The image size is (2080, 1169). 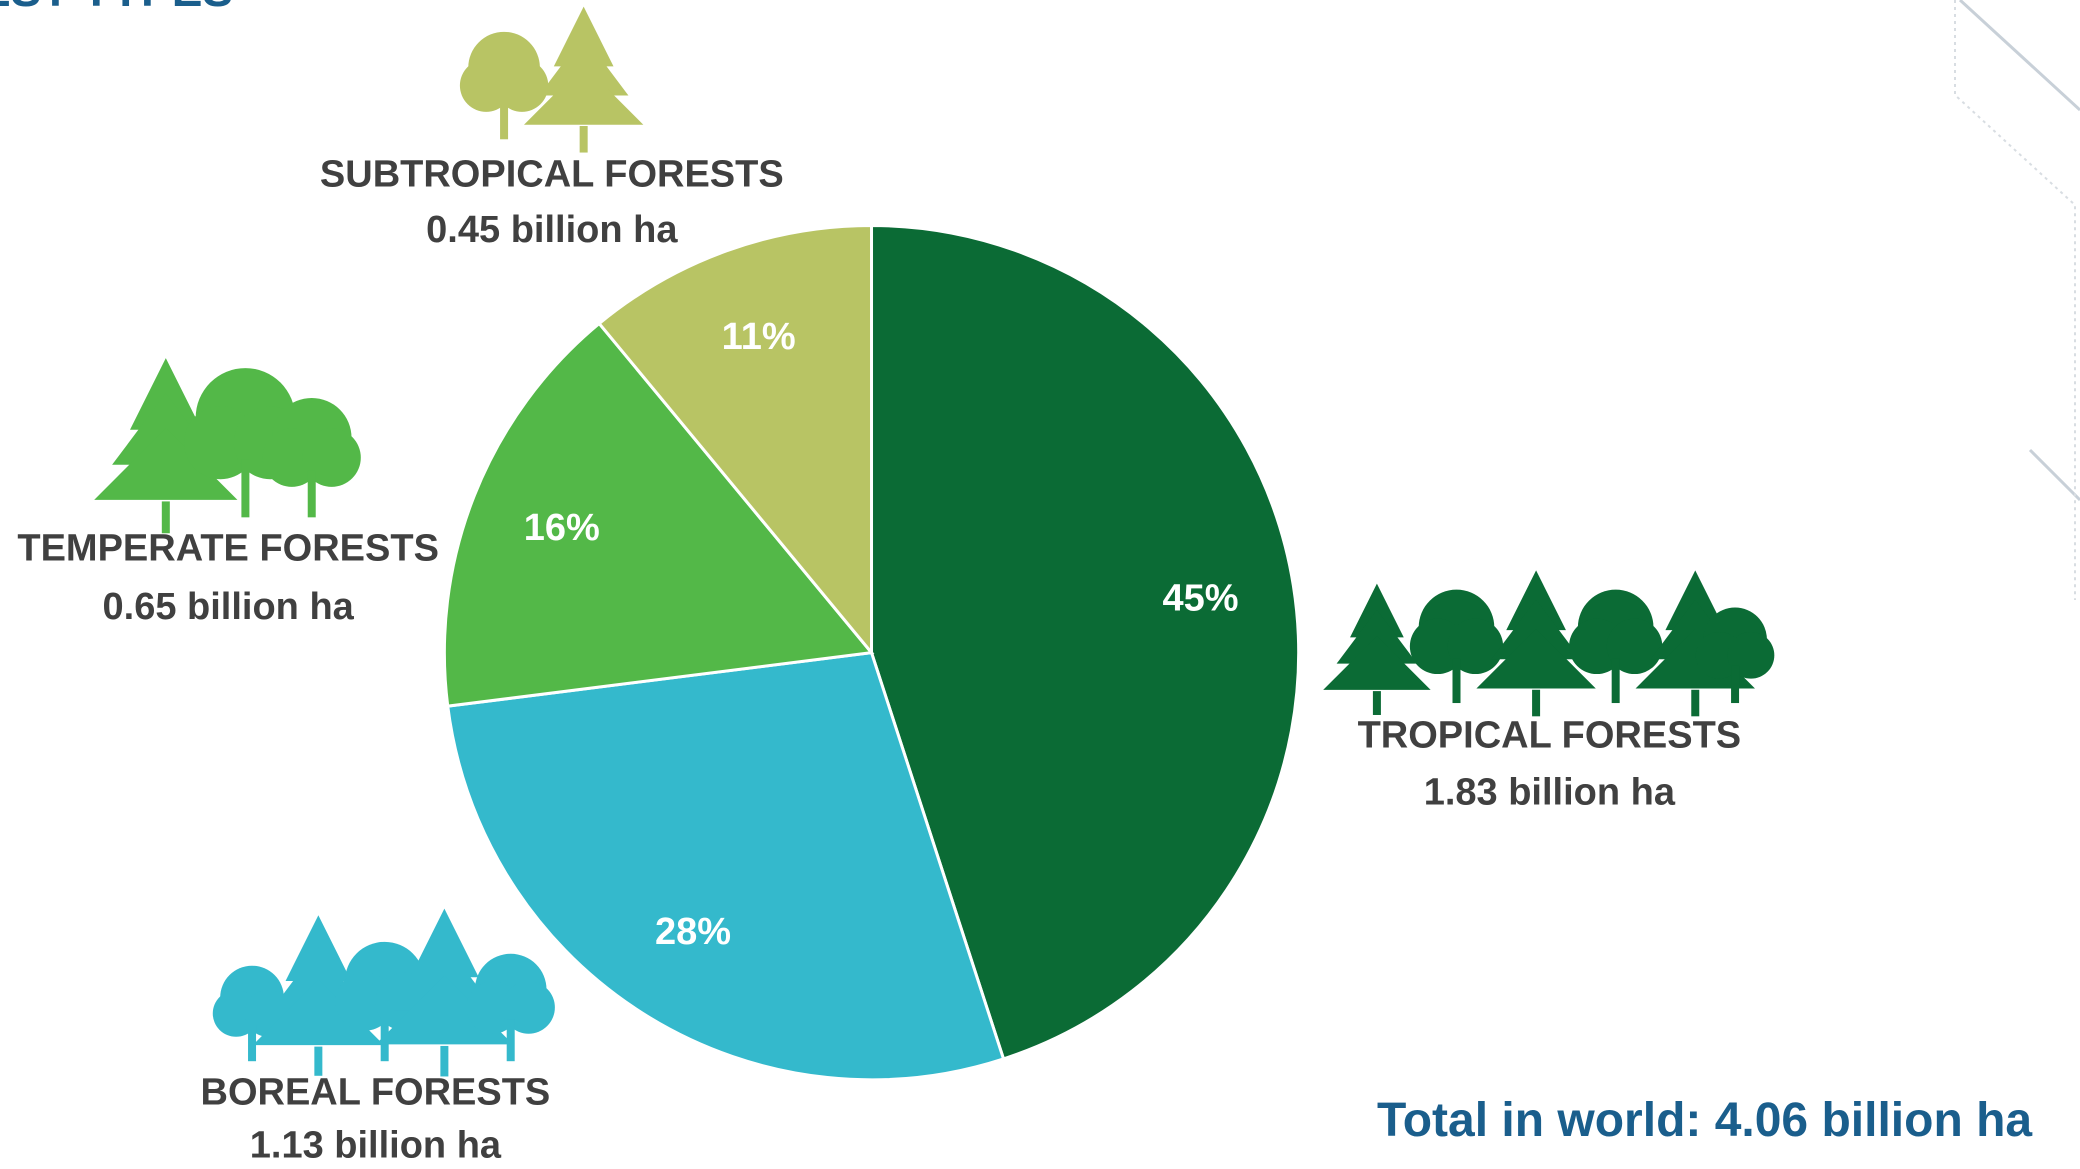 What do you see at coordinates (228, 549) in the screenshot?
I see `category-label: TEMPERATE FORESTS` at bounding box center [228, 549].